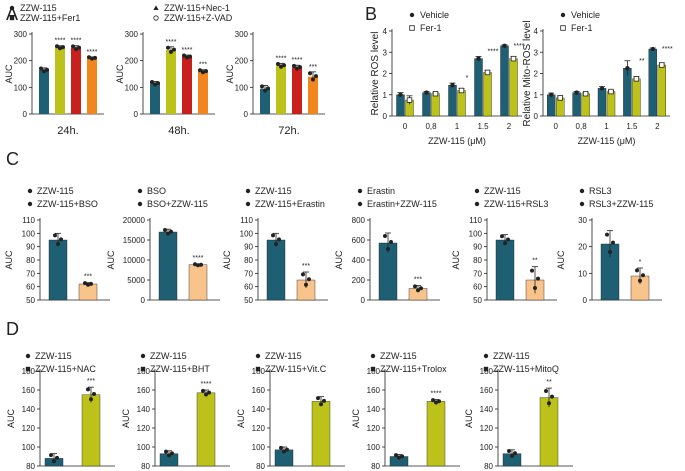 This screenshot has height=471, width=685. Describe the element at coordinates (248, 273) in the screenshot. I see `y-tick-label: 70` at that location.